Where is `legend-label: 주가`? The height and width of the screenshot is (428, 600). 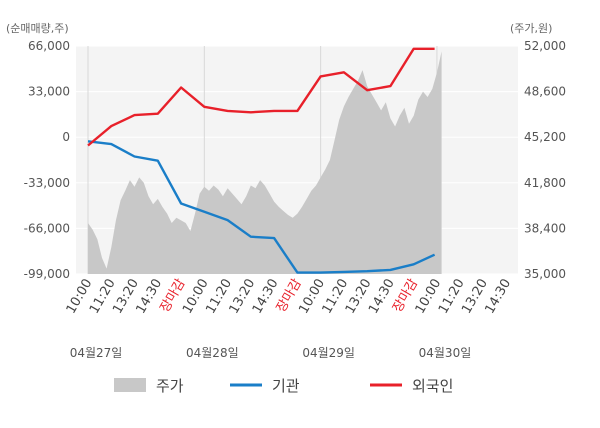 legend-label: 주가 is located at coordinates (170, 386).